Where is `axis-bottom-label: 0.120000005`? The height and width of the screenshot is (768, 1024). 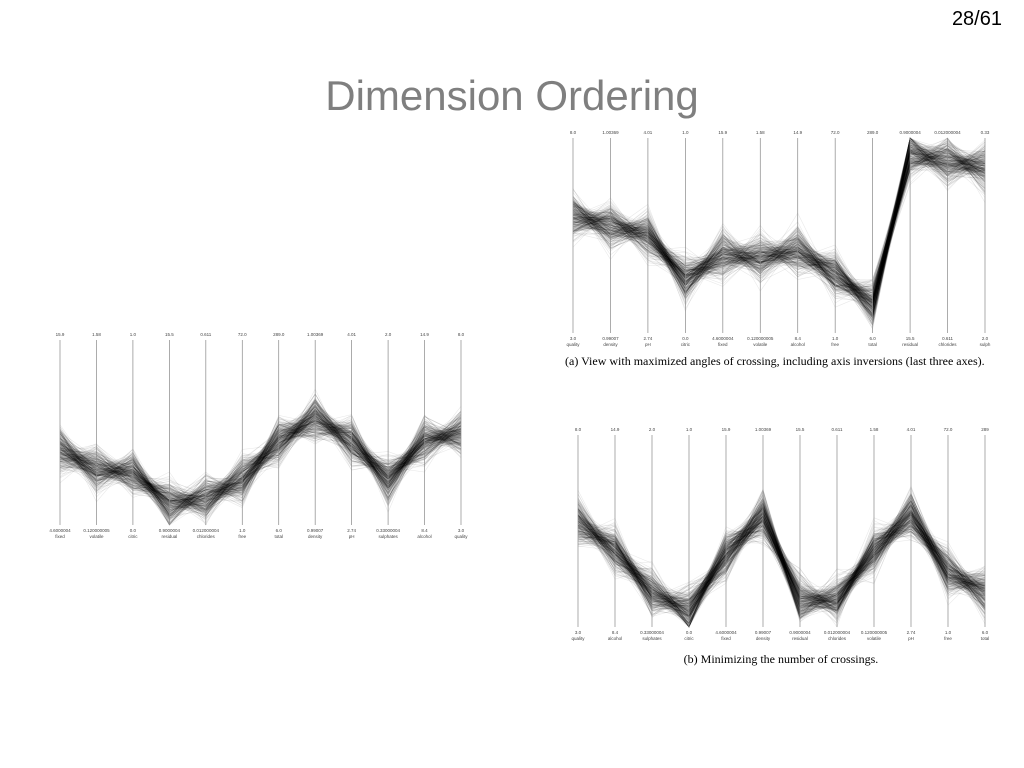 axis-bottom-label: 0.120000005 is located at coordinates (874, 632).